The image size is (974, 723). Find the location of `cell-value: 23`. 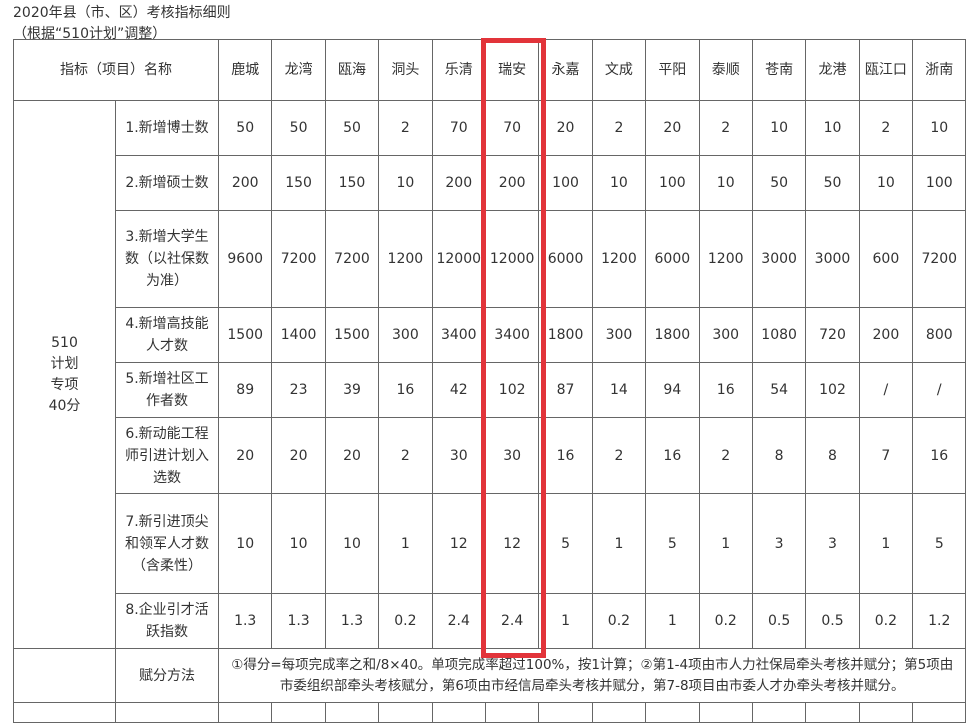

cell-value: 23 is located at coordinates (298, 390).